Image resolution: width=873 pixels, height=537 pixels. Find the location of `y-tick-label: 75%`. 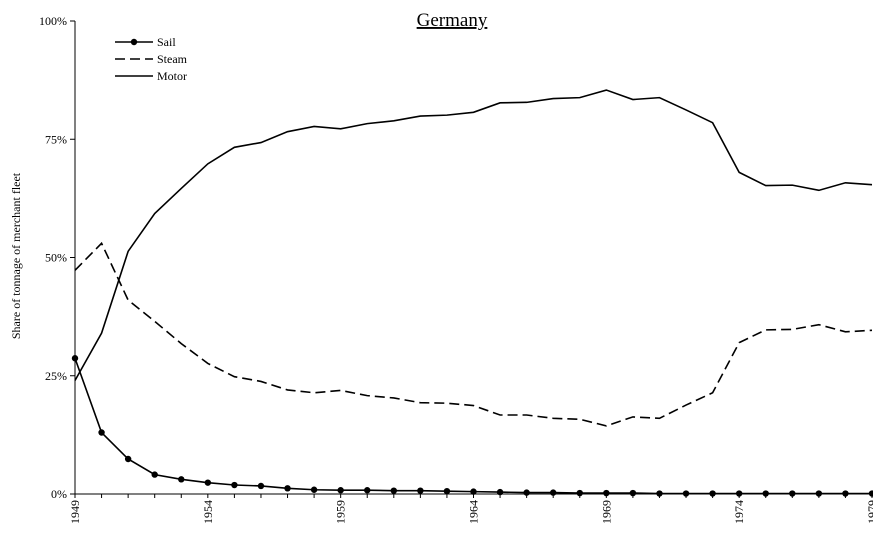

y-tick-label: 75% is located at coordinates (56, 139).